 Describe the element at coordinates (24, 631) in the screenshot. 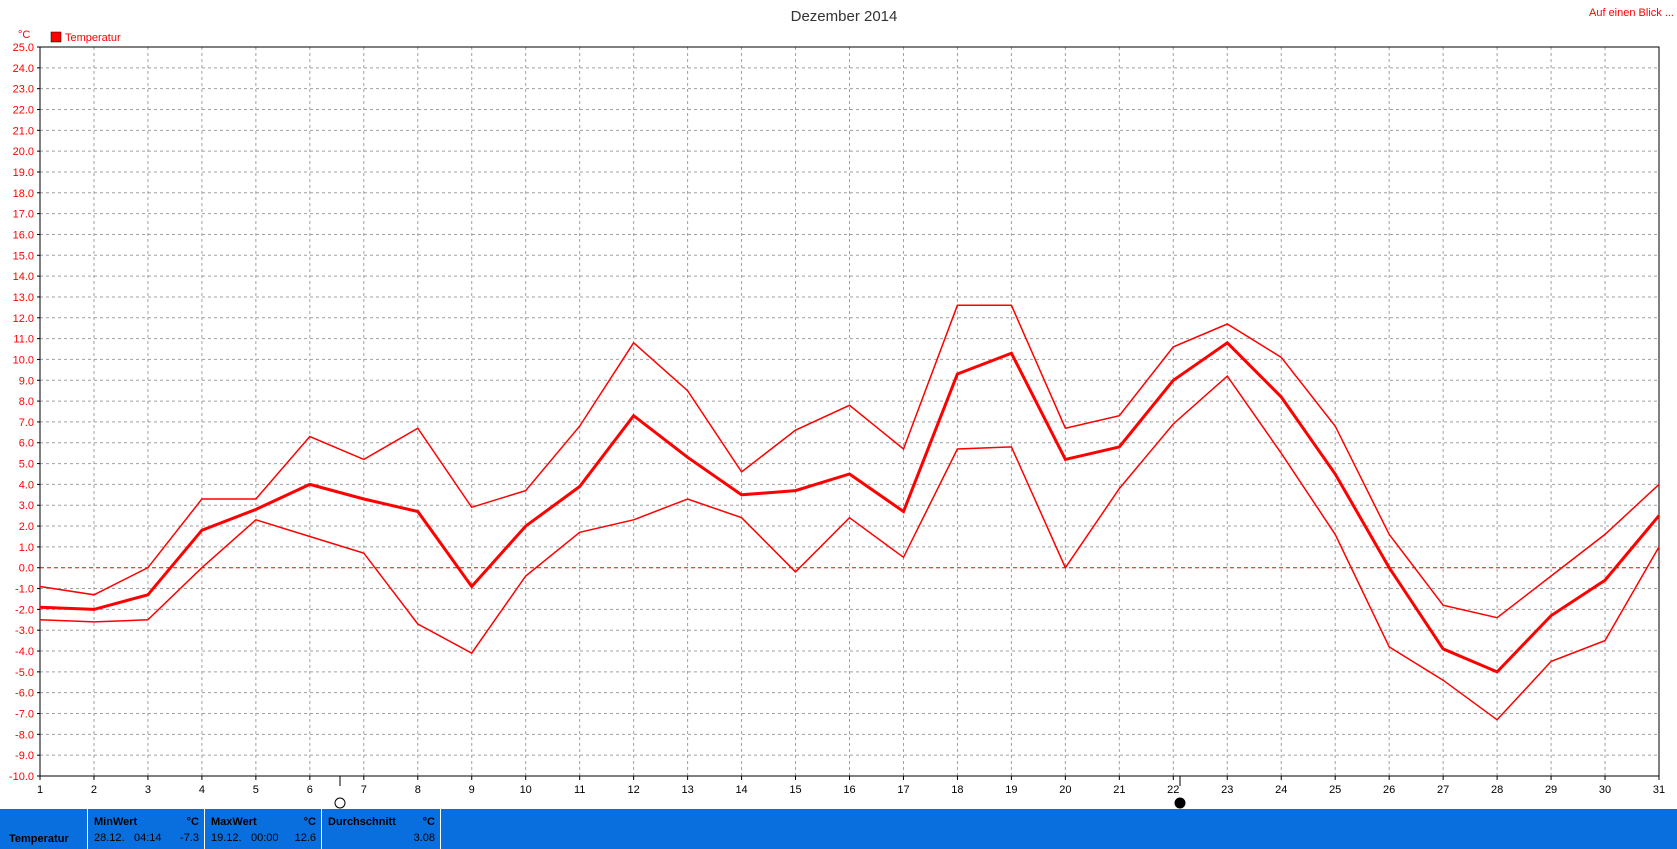

I see `y-tick-label: -3.0` at that location.